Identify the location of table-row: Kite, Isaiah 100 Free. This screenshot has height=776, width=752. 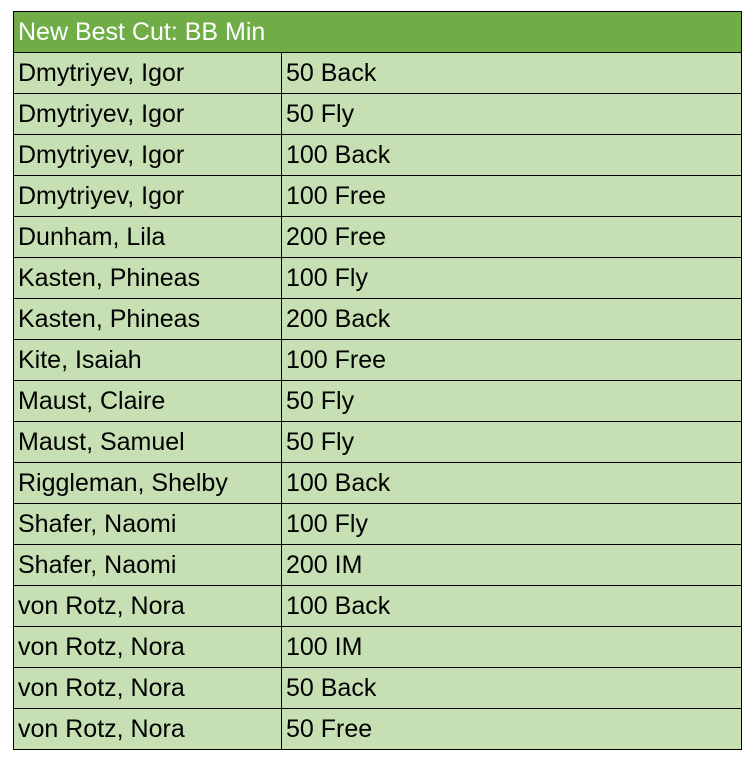
(377, 360).